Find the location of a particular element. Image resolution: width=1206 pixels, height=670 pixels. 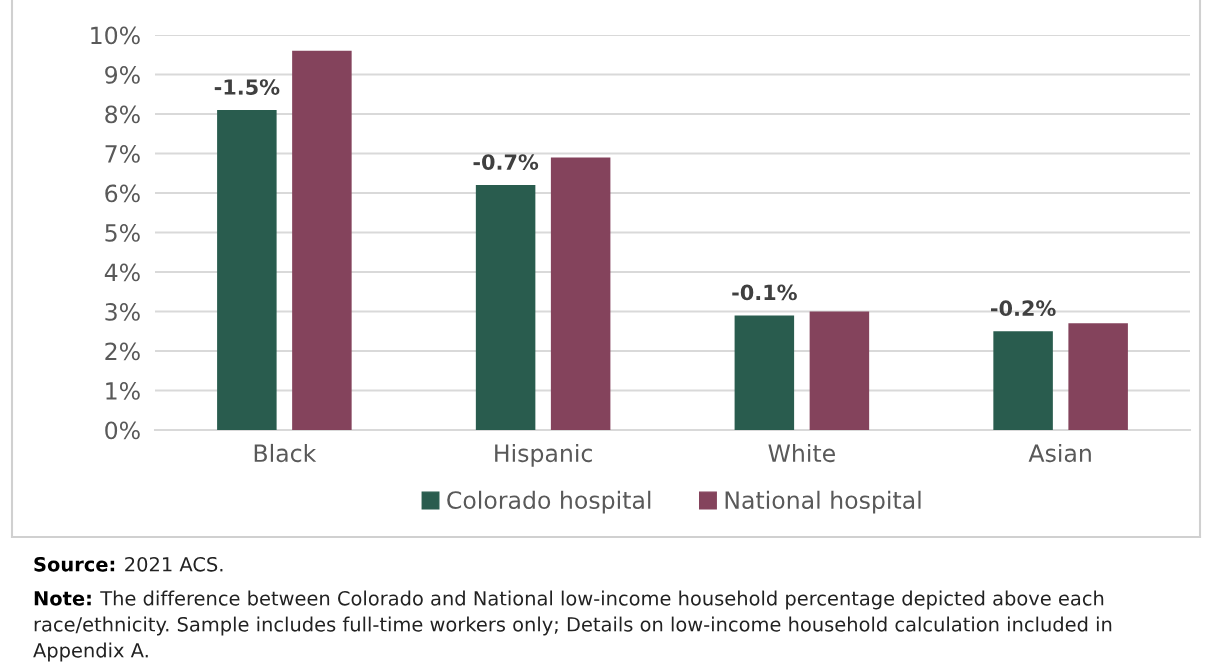

y-tick-label: 5% is located at coordinates (122, 232).